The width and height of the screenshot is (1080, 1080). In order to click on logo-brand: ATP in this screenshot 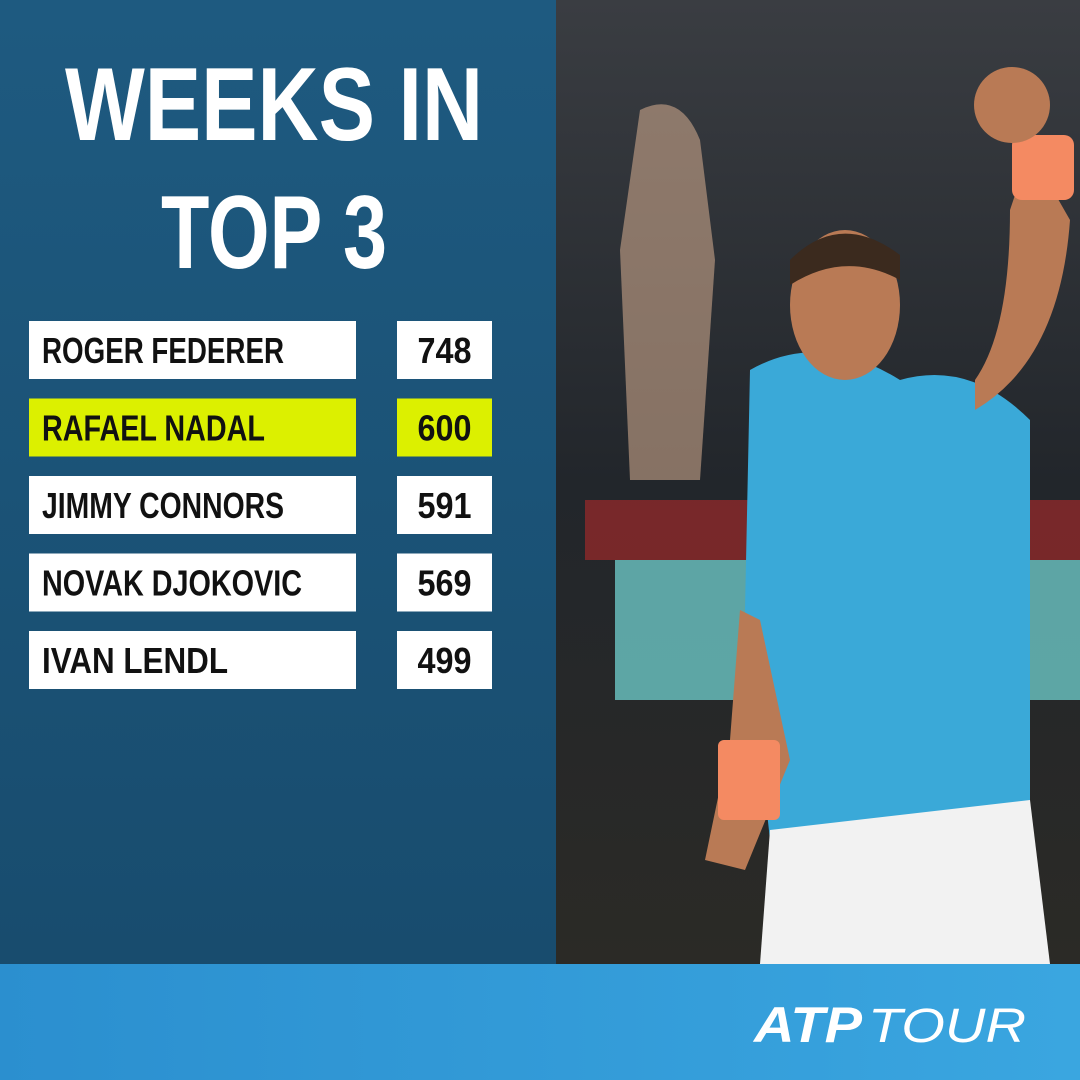, I will do `click(807, 1025)`.